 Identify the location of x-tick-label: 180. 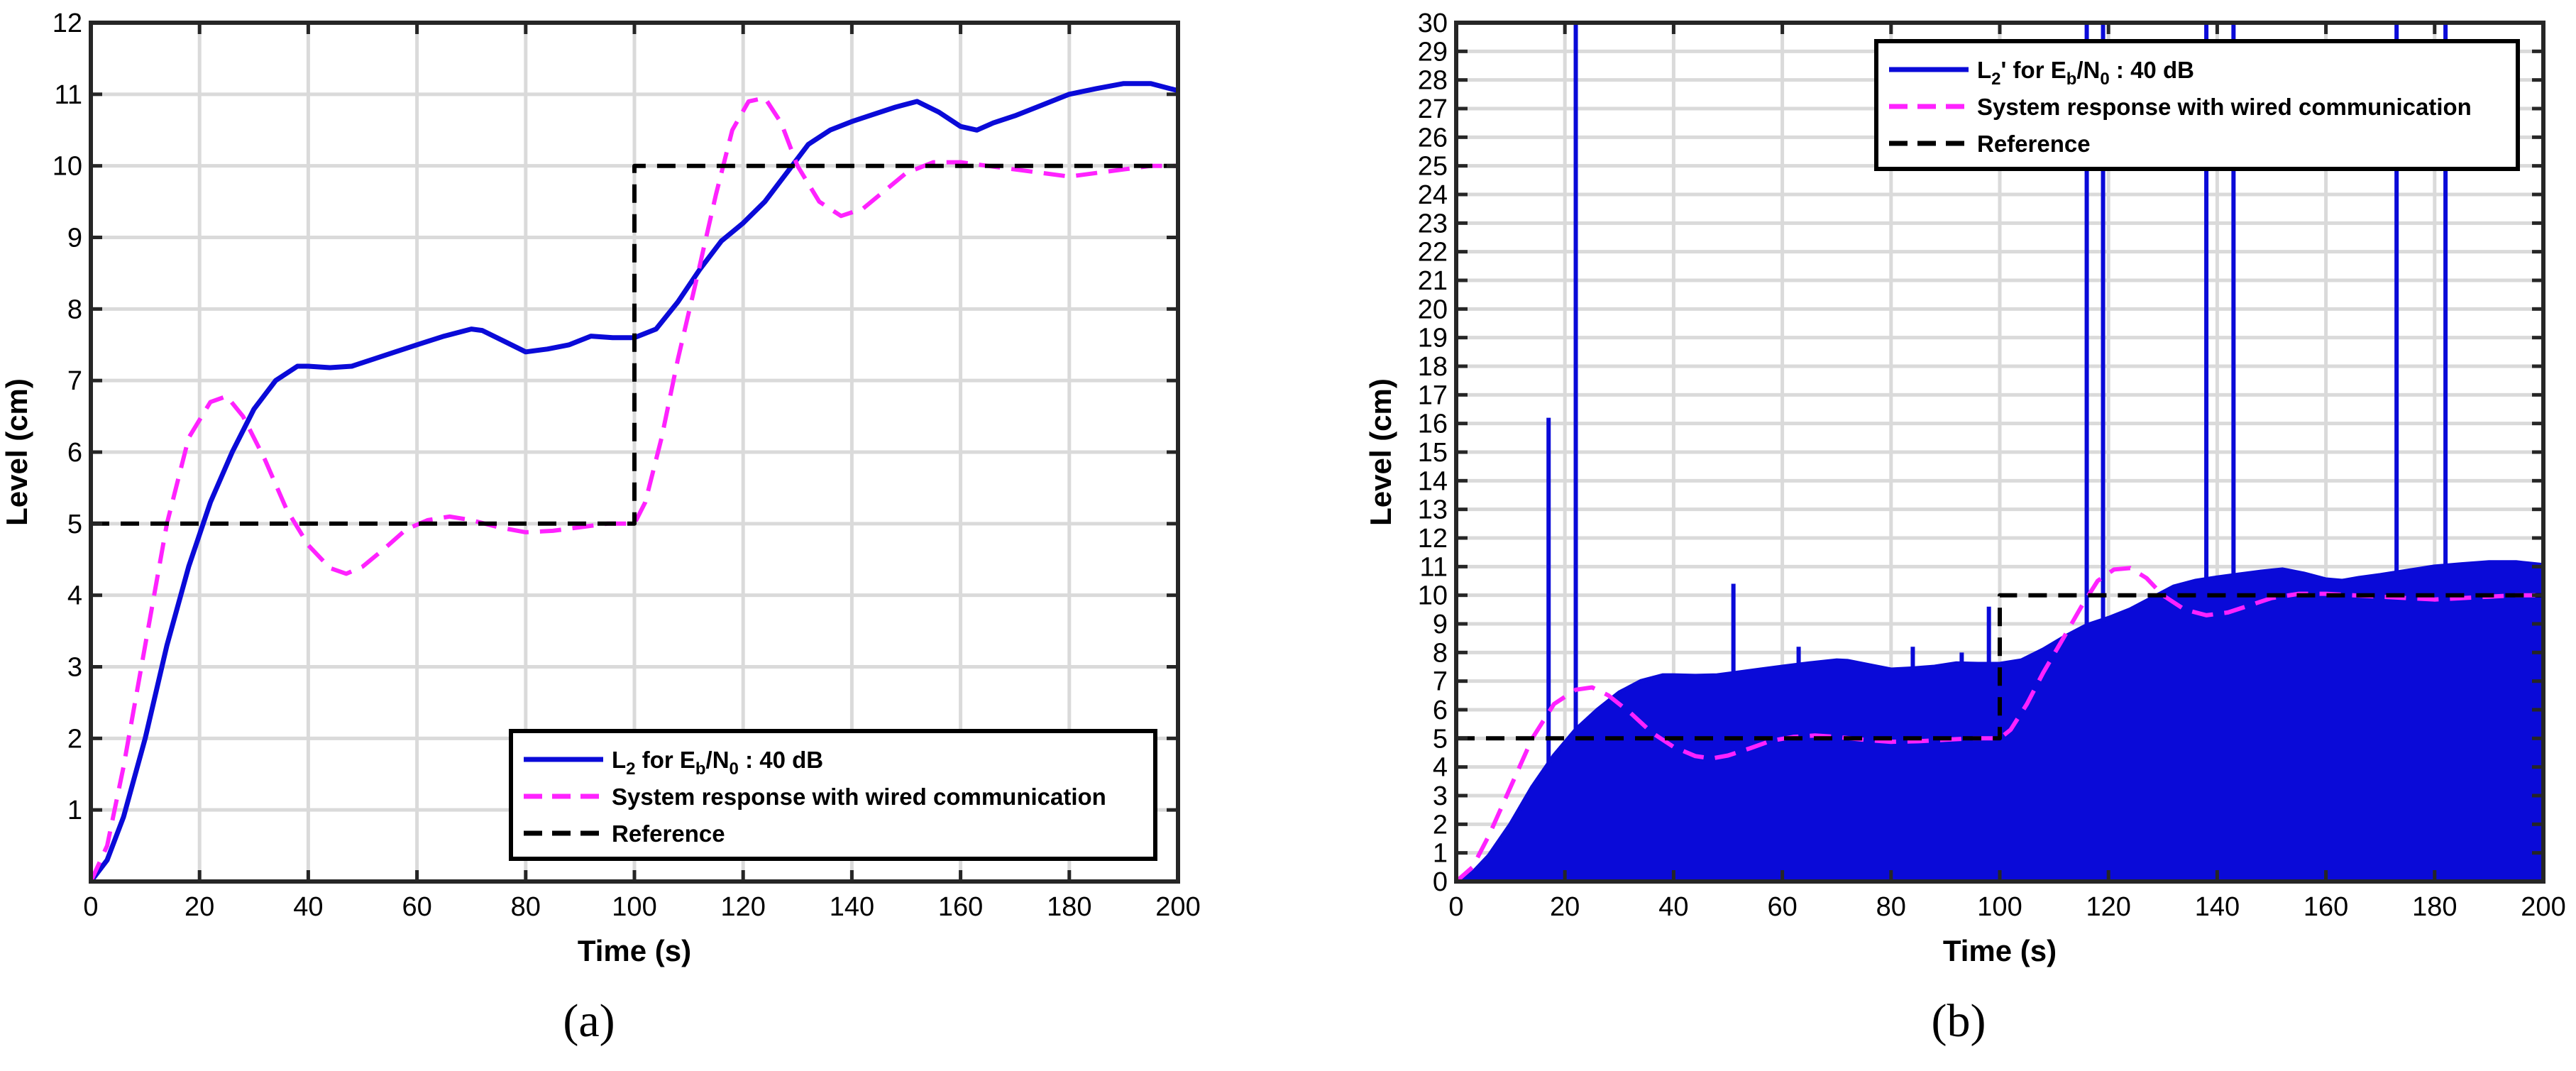
(2434, 907).